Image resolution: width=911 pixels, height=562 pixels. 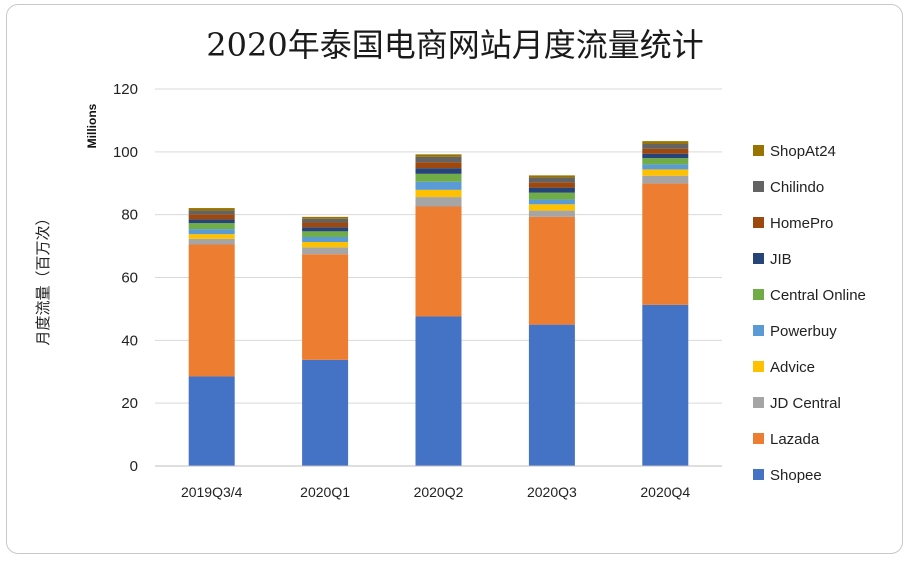 What do you see at coordinates (129, 215) in the screenshot?
I see `y-tick-label: 80` at bounding box center [129, 215].